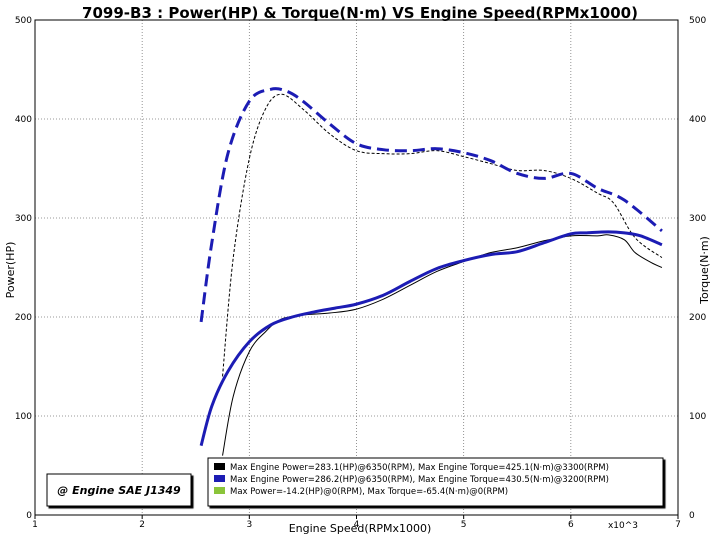  Describe the element at coordinates (678, 525) in the screenshot. I see `x-tick-label: 7` at that location.